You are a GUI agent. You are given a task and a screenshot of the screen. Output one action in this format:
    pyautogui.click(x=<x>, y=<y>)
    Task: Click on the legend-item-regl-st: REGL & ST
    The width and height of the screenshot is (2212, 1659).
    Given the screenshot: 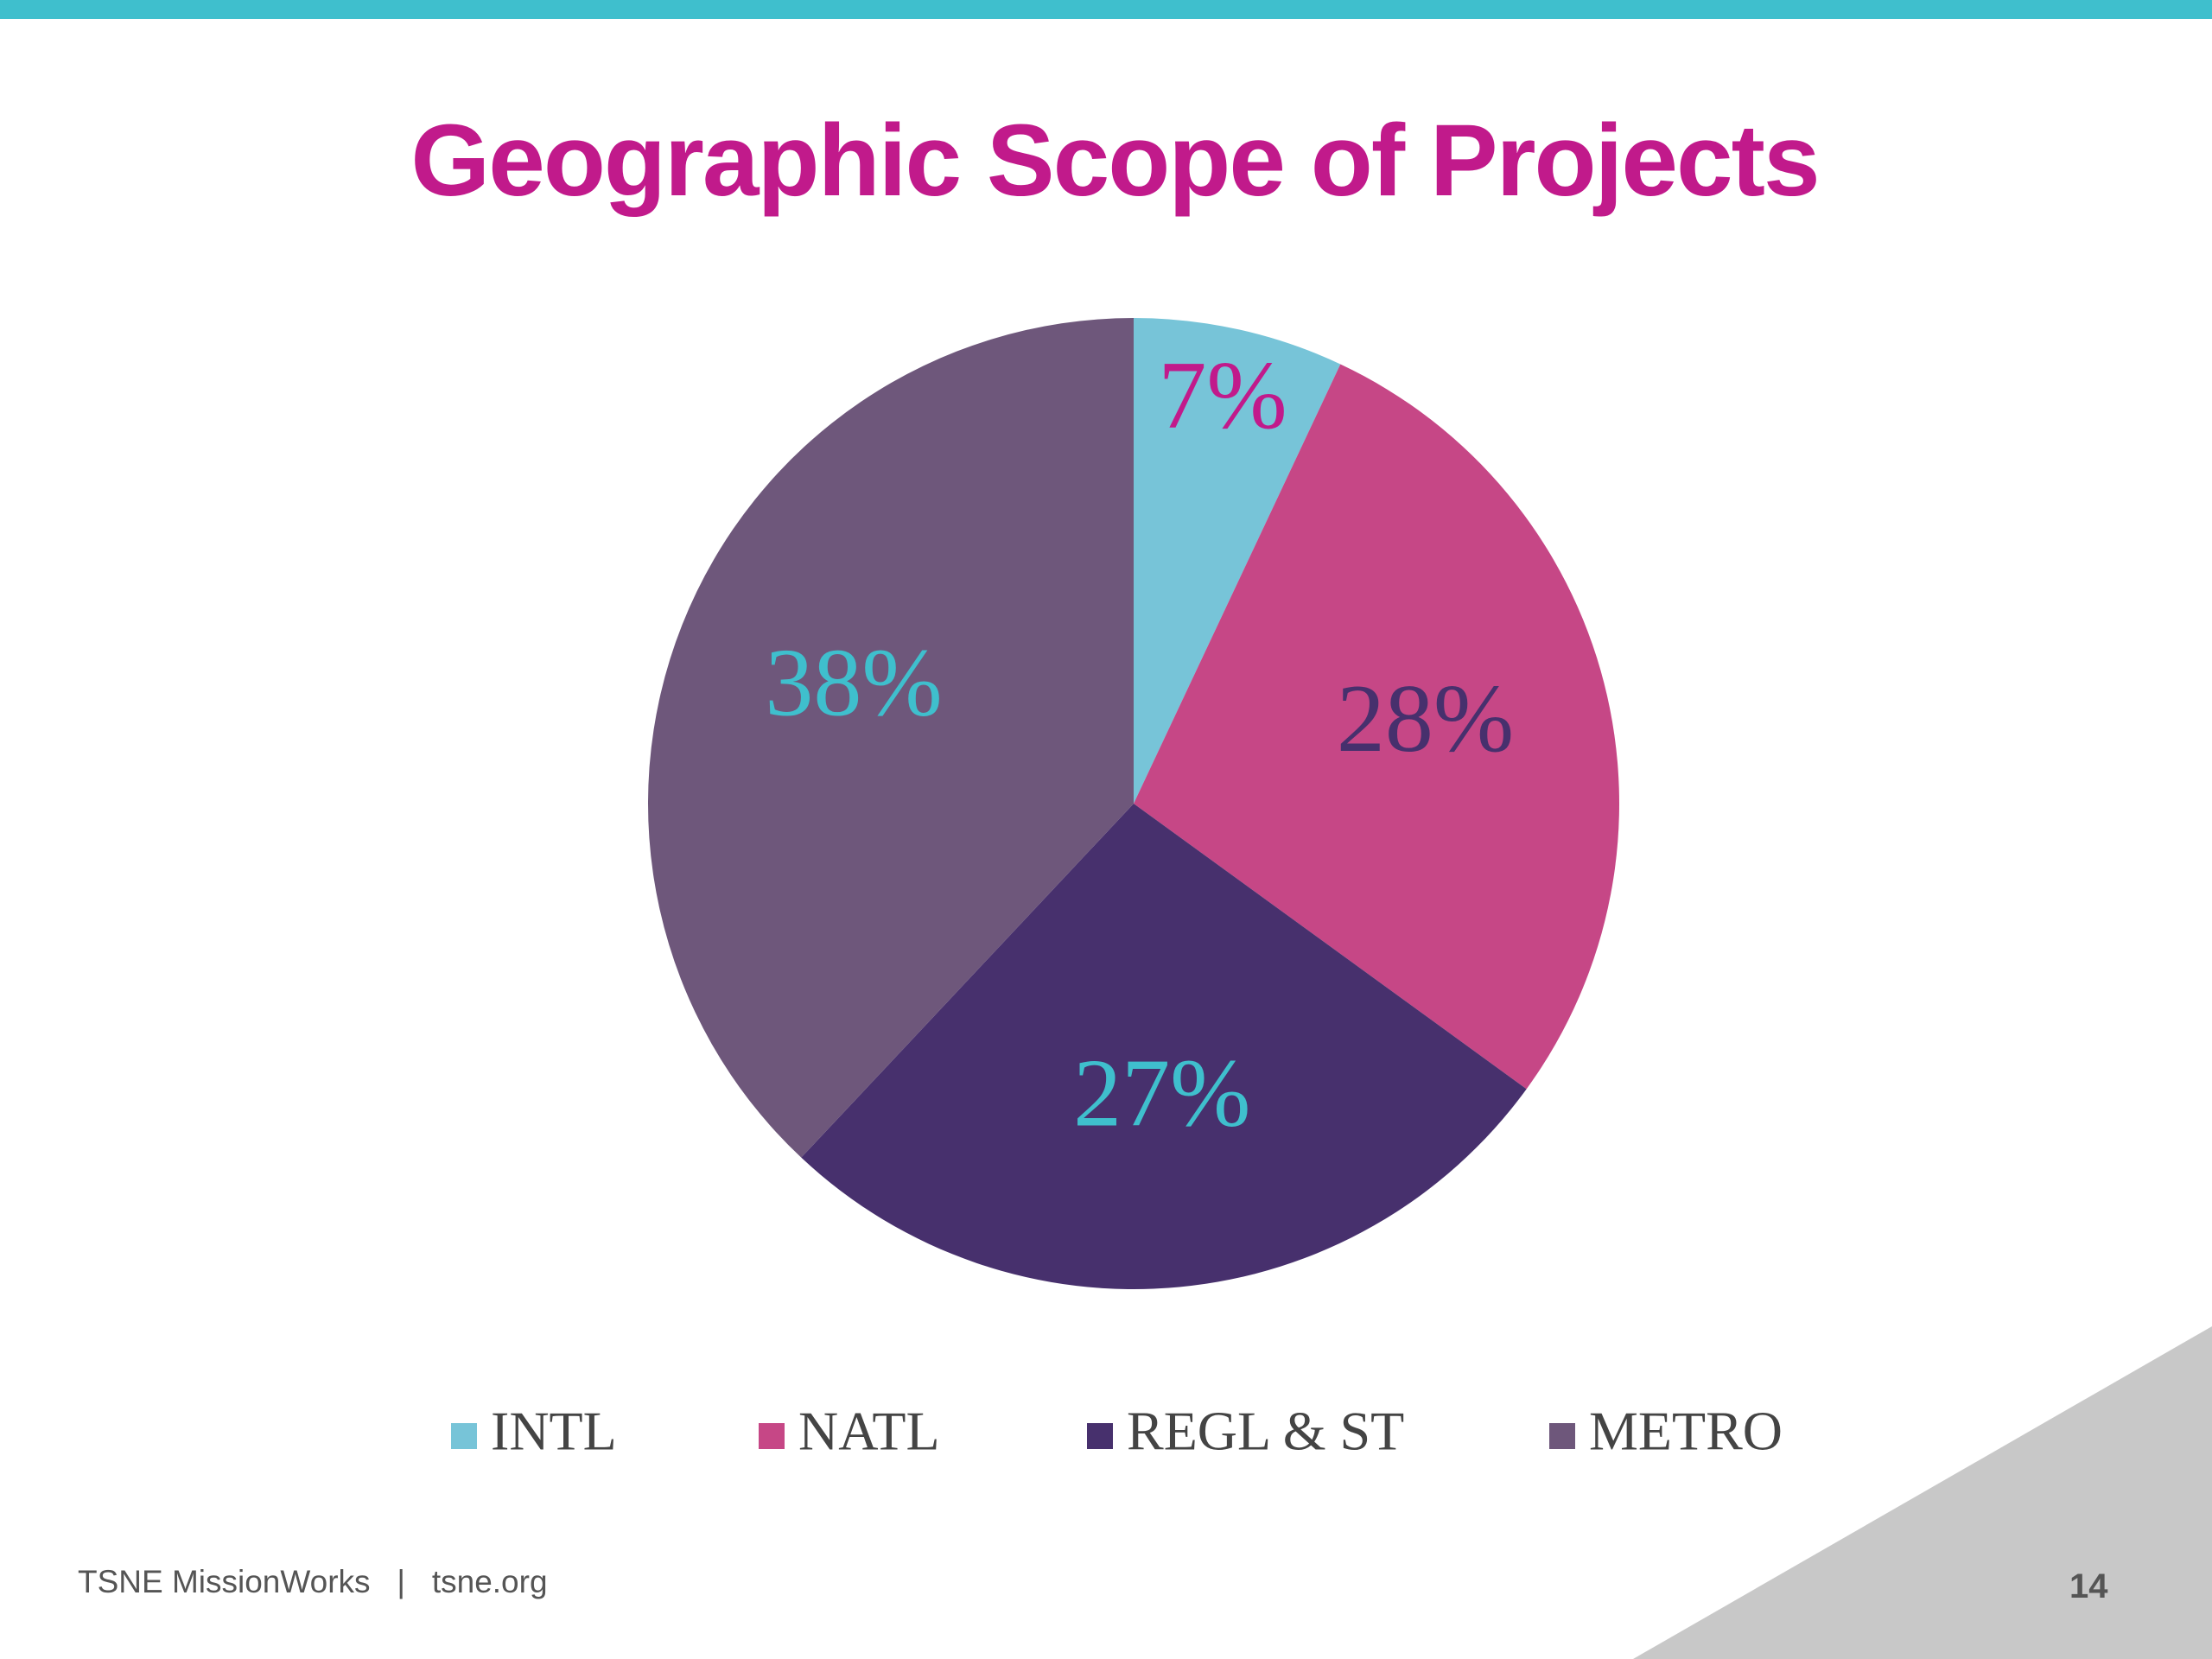 What is the action you would take?
    pyautogui.click(x=1245, y=1431)
    